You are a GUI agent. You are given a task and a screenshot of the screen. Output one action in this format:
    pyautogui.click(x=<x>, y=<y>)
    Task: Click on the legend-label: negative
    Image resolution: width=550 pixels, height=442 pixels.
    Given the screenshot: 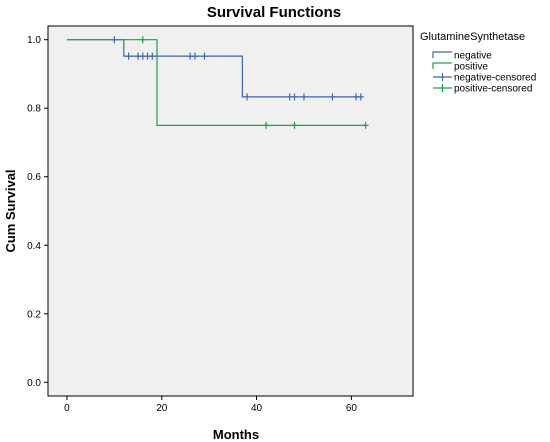 What is the action you would take?
    pyautogui.click(x=473, y=56)
    